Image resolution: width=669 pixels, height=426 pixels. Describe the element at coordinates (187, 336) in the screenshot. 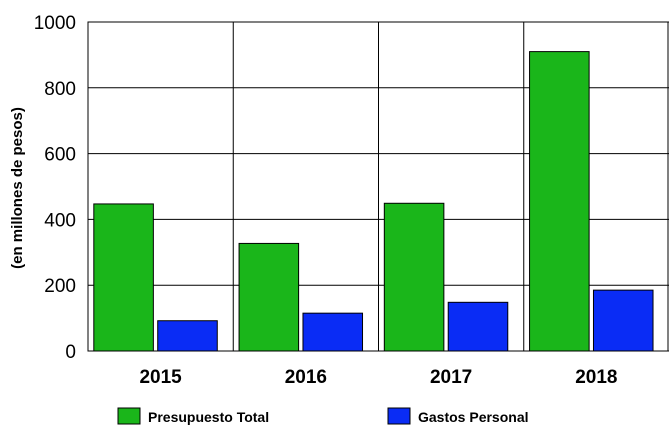

I see `bar-gastos-personal-2015` at that location.